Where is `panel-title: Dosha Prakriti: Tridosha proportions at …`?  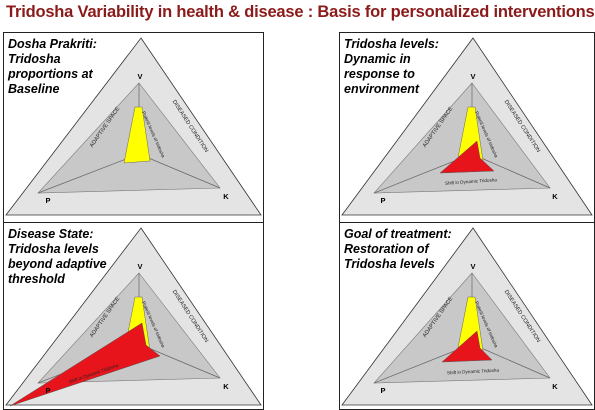 panel-title: Dosha Prakriti: Tridosha proportions at … is located at coordinates (52, 66).